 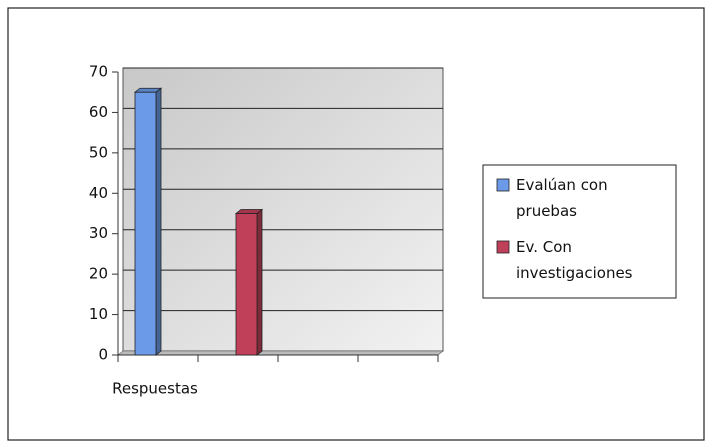 I want to click on y-tick-label: 50, so click(x=98, y=152).